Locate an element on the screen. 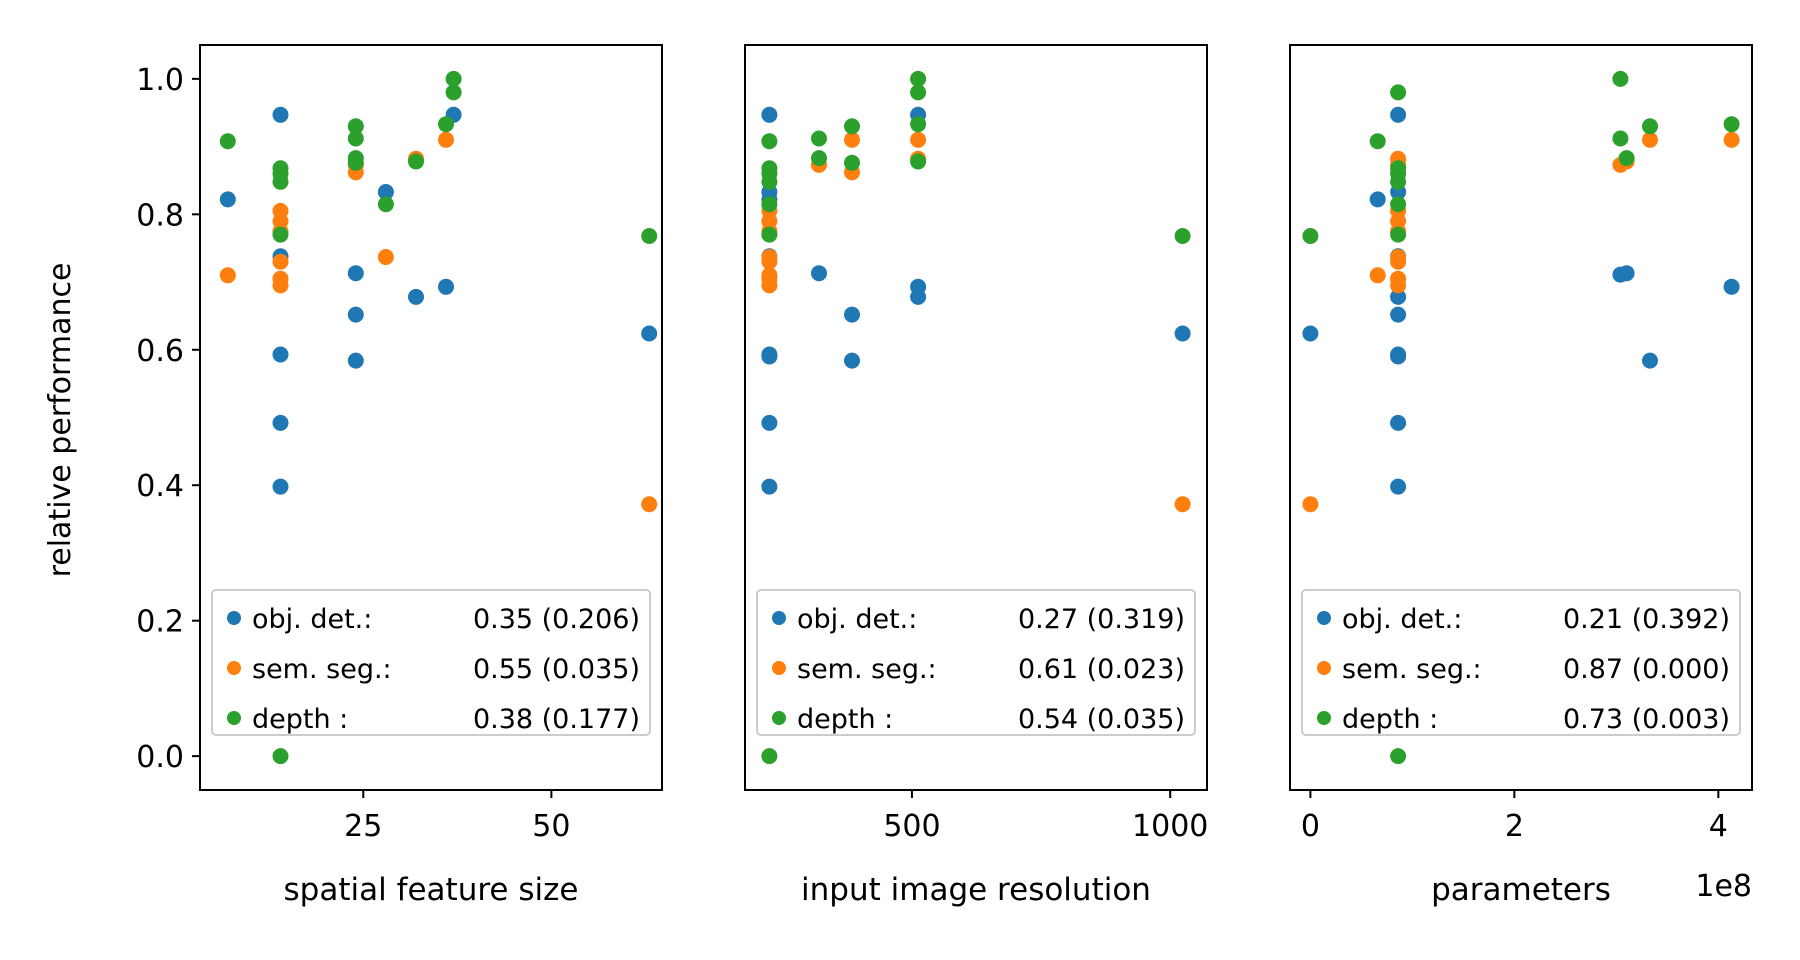  legend-stat: 0.61 (0.023) is located at coordinates (1101, 669).